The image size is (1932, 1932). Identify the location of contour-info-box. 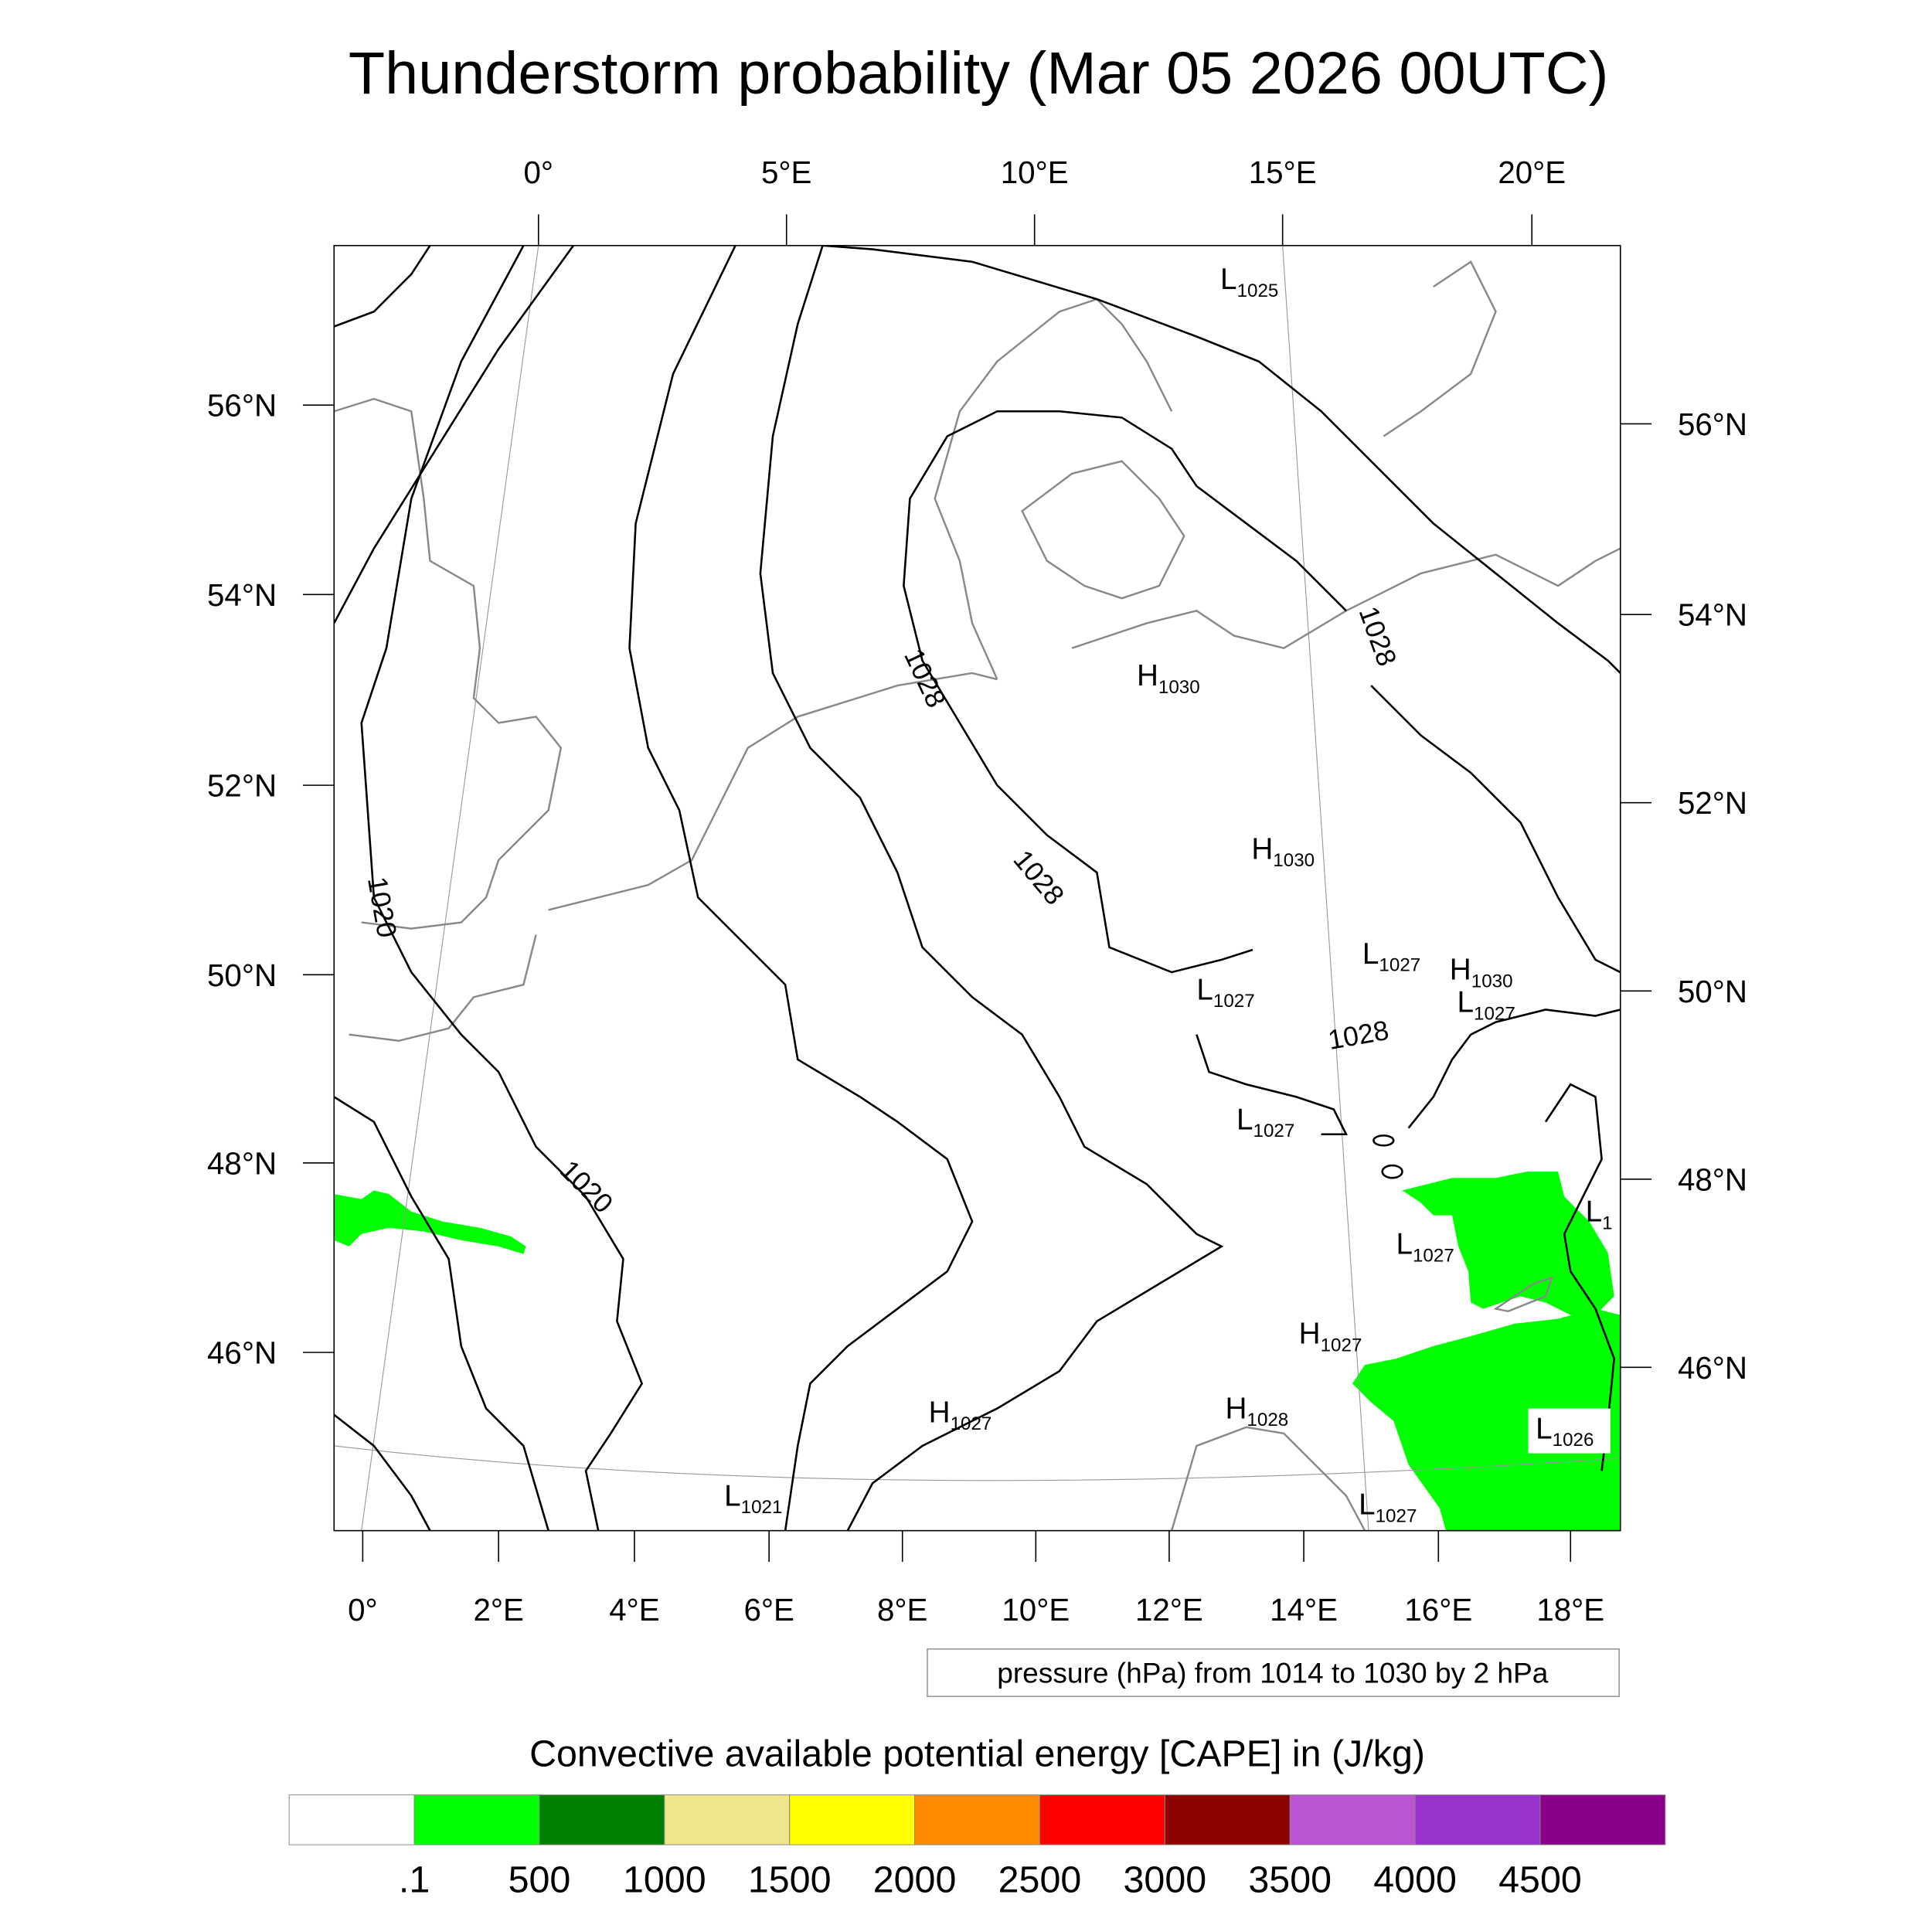
(1274, 1672).